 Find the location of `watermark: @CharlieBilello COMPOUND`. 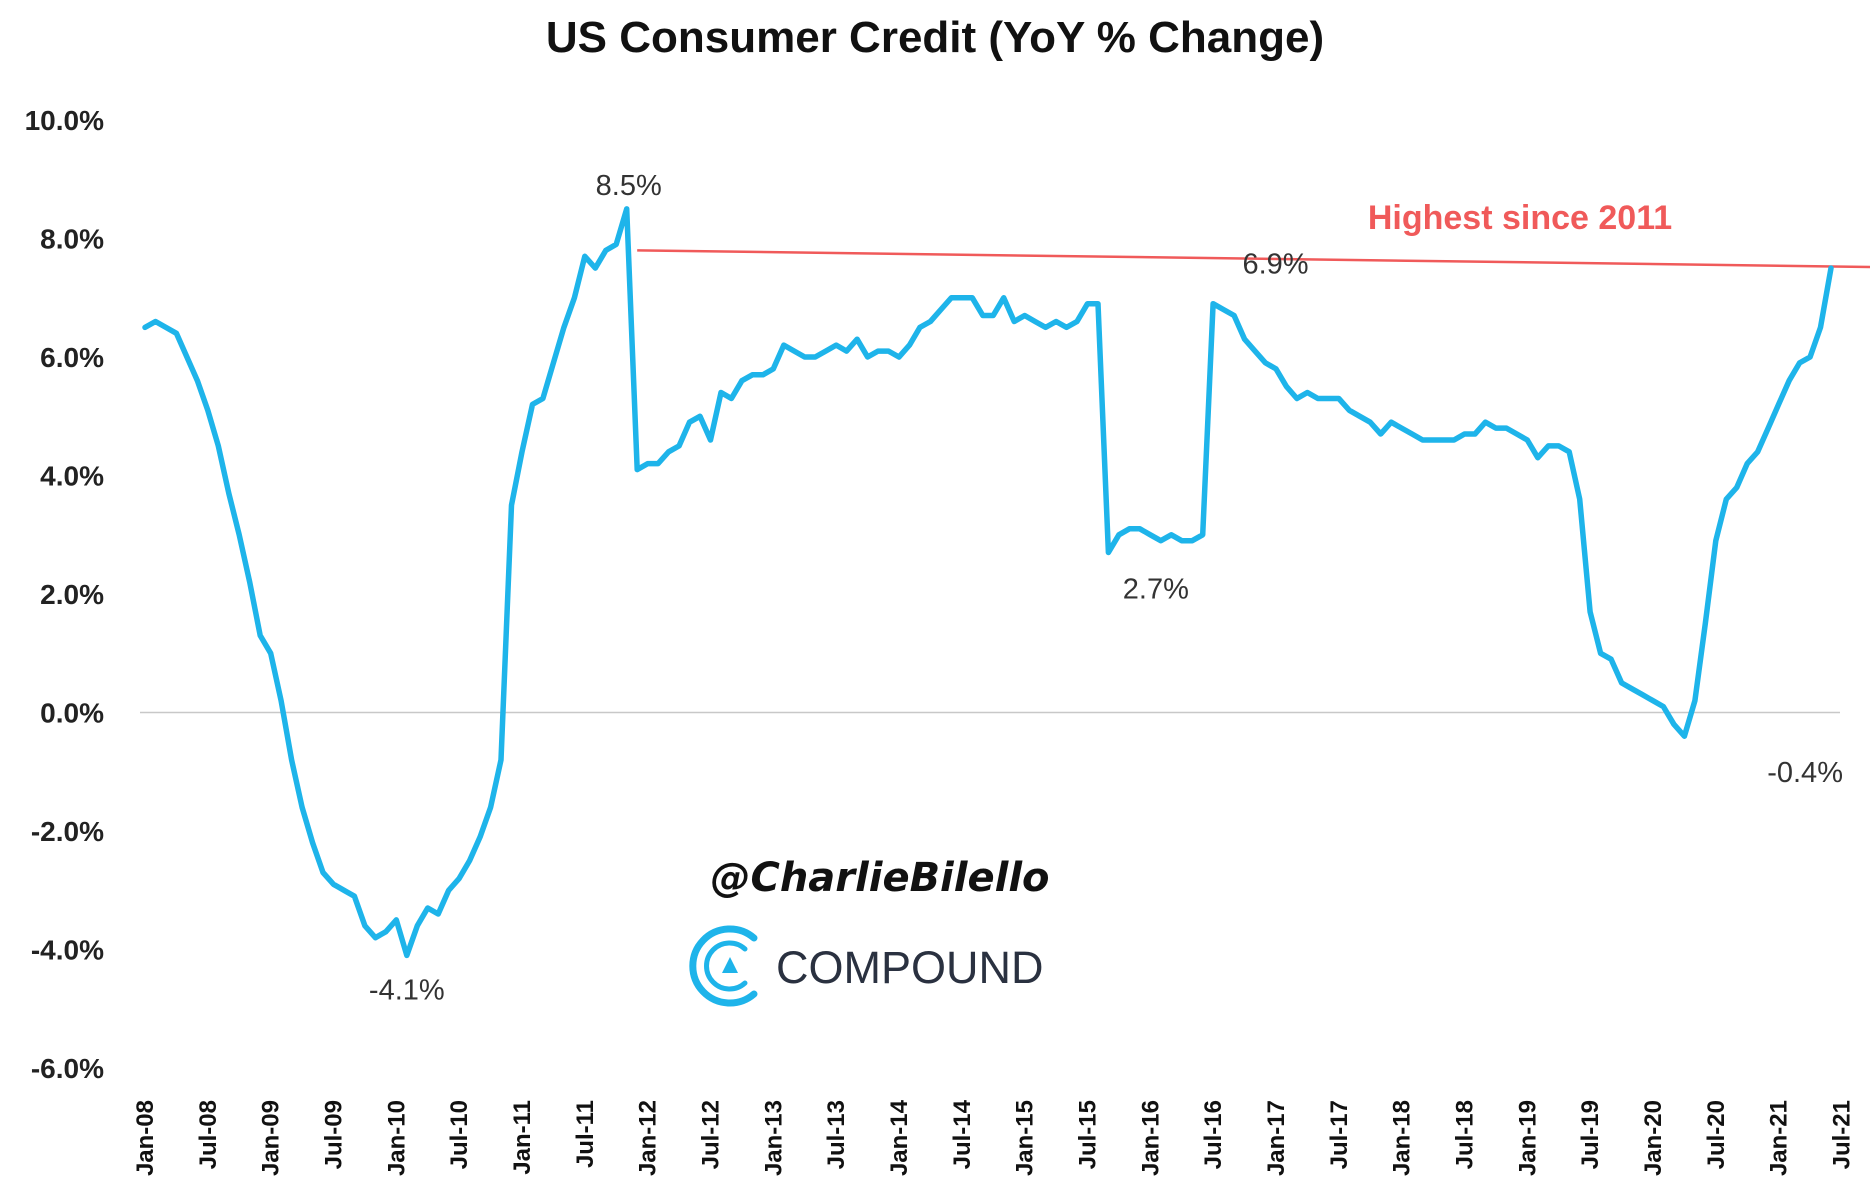

watermark: @CharlieBilello COMPOUND is located at coordinates (869, 931).